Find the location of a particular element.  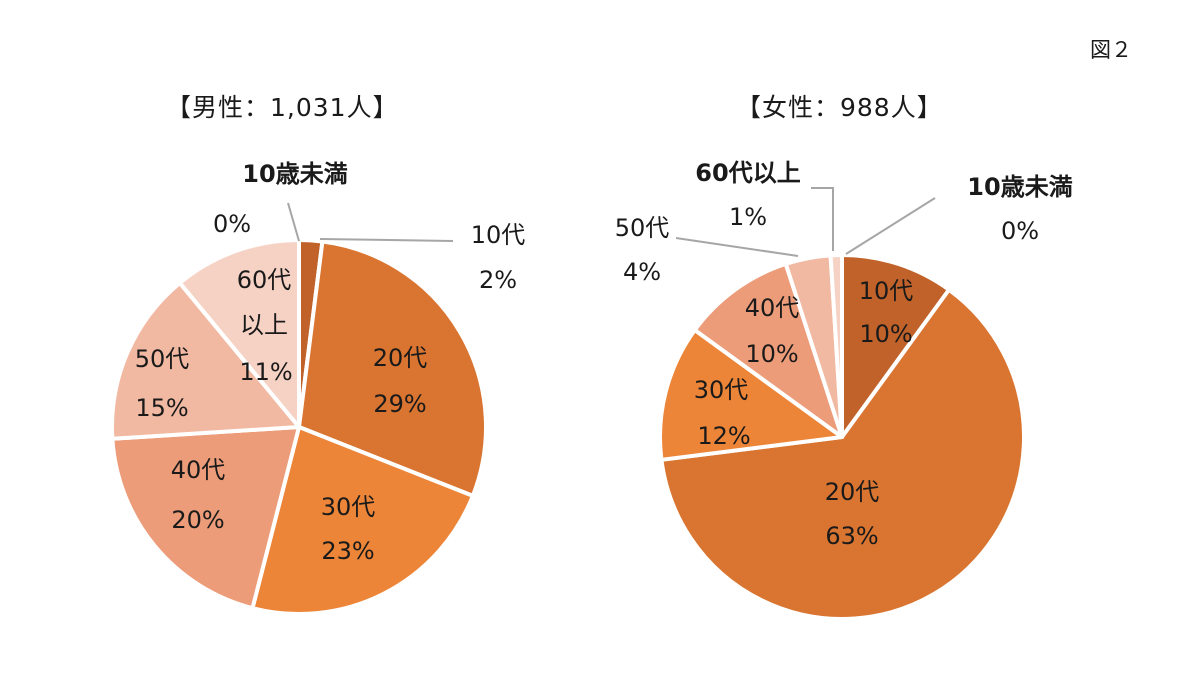

slice-label-male-2: 20代 is located at coordinates (400, 358).